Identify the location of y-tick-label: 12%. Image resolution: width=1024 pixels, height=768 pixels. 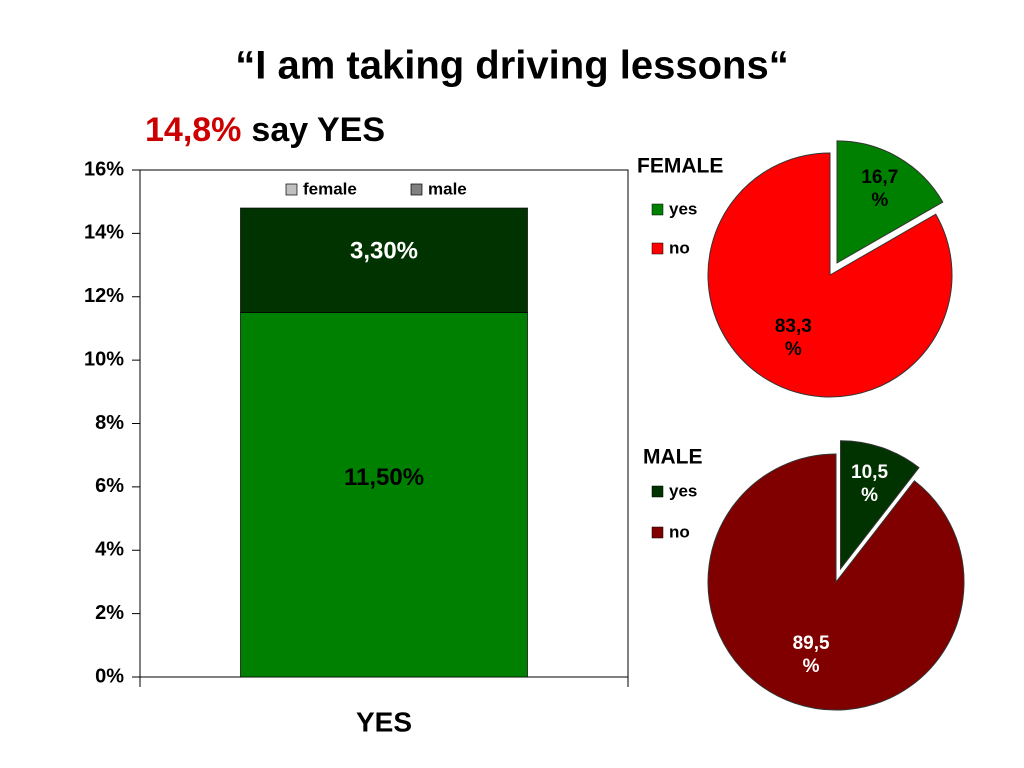
(104, 296).